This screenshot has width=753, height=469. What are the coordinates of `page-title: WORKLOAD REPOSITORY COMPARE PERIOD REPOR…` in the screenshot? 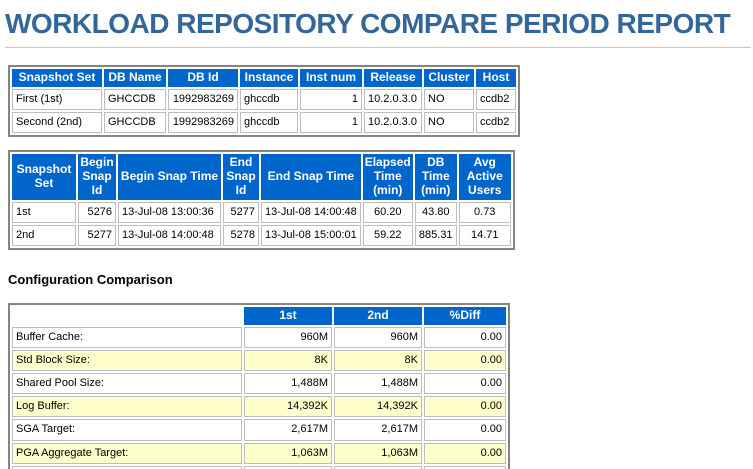 It's located at (378, 28).